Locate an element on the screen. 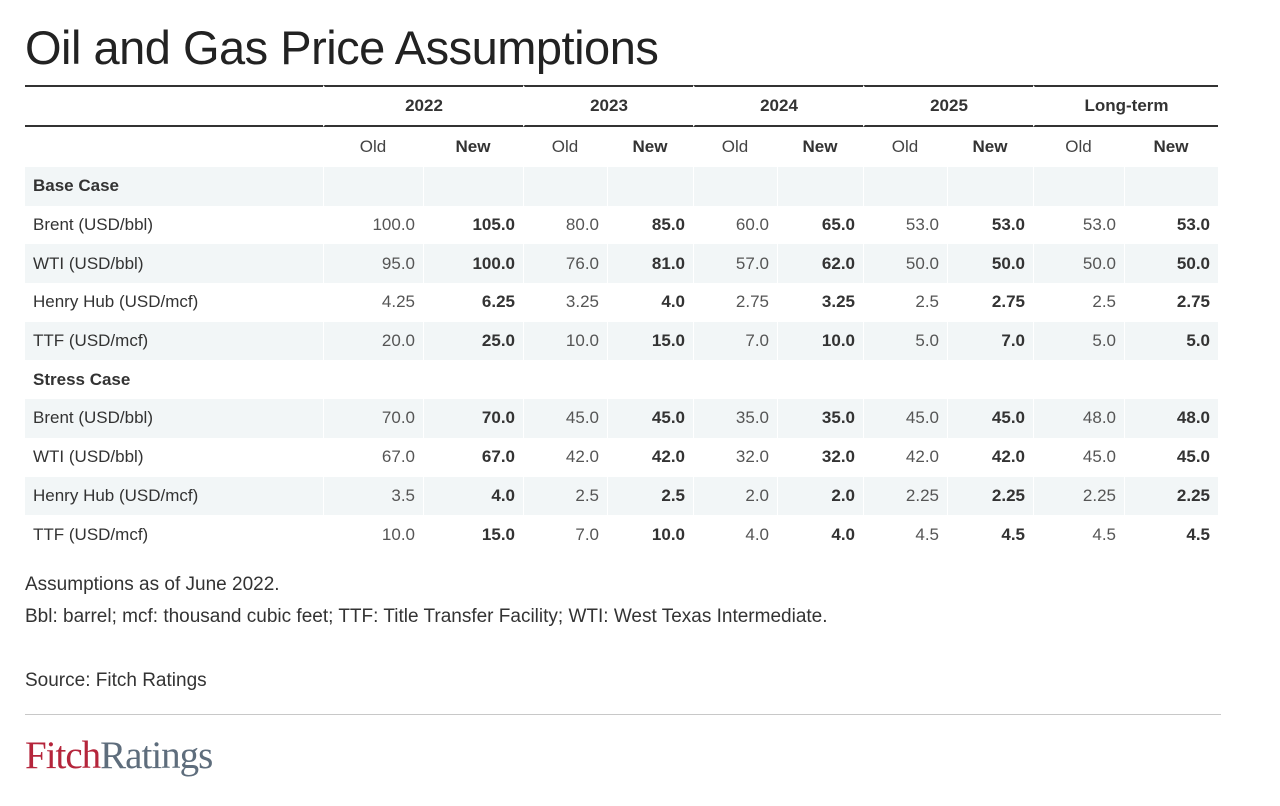  year-header: 2024 is located at coordinates (778, 106).